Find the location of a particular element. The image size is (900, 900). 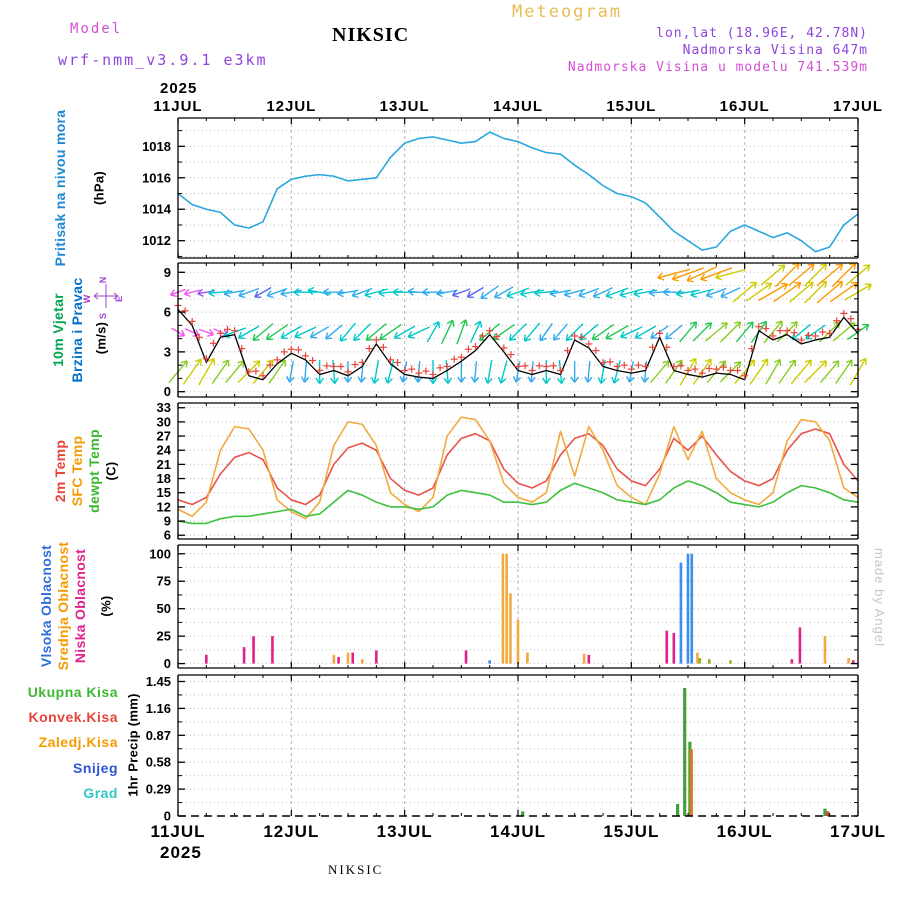

pressure-grid is located at coordinates (518, 188).